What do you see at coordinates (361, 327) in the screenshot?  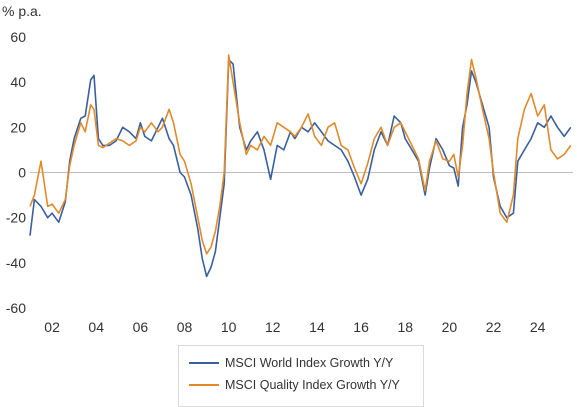 I see `x-tick-label: 16` at bounding box center [361, 327].